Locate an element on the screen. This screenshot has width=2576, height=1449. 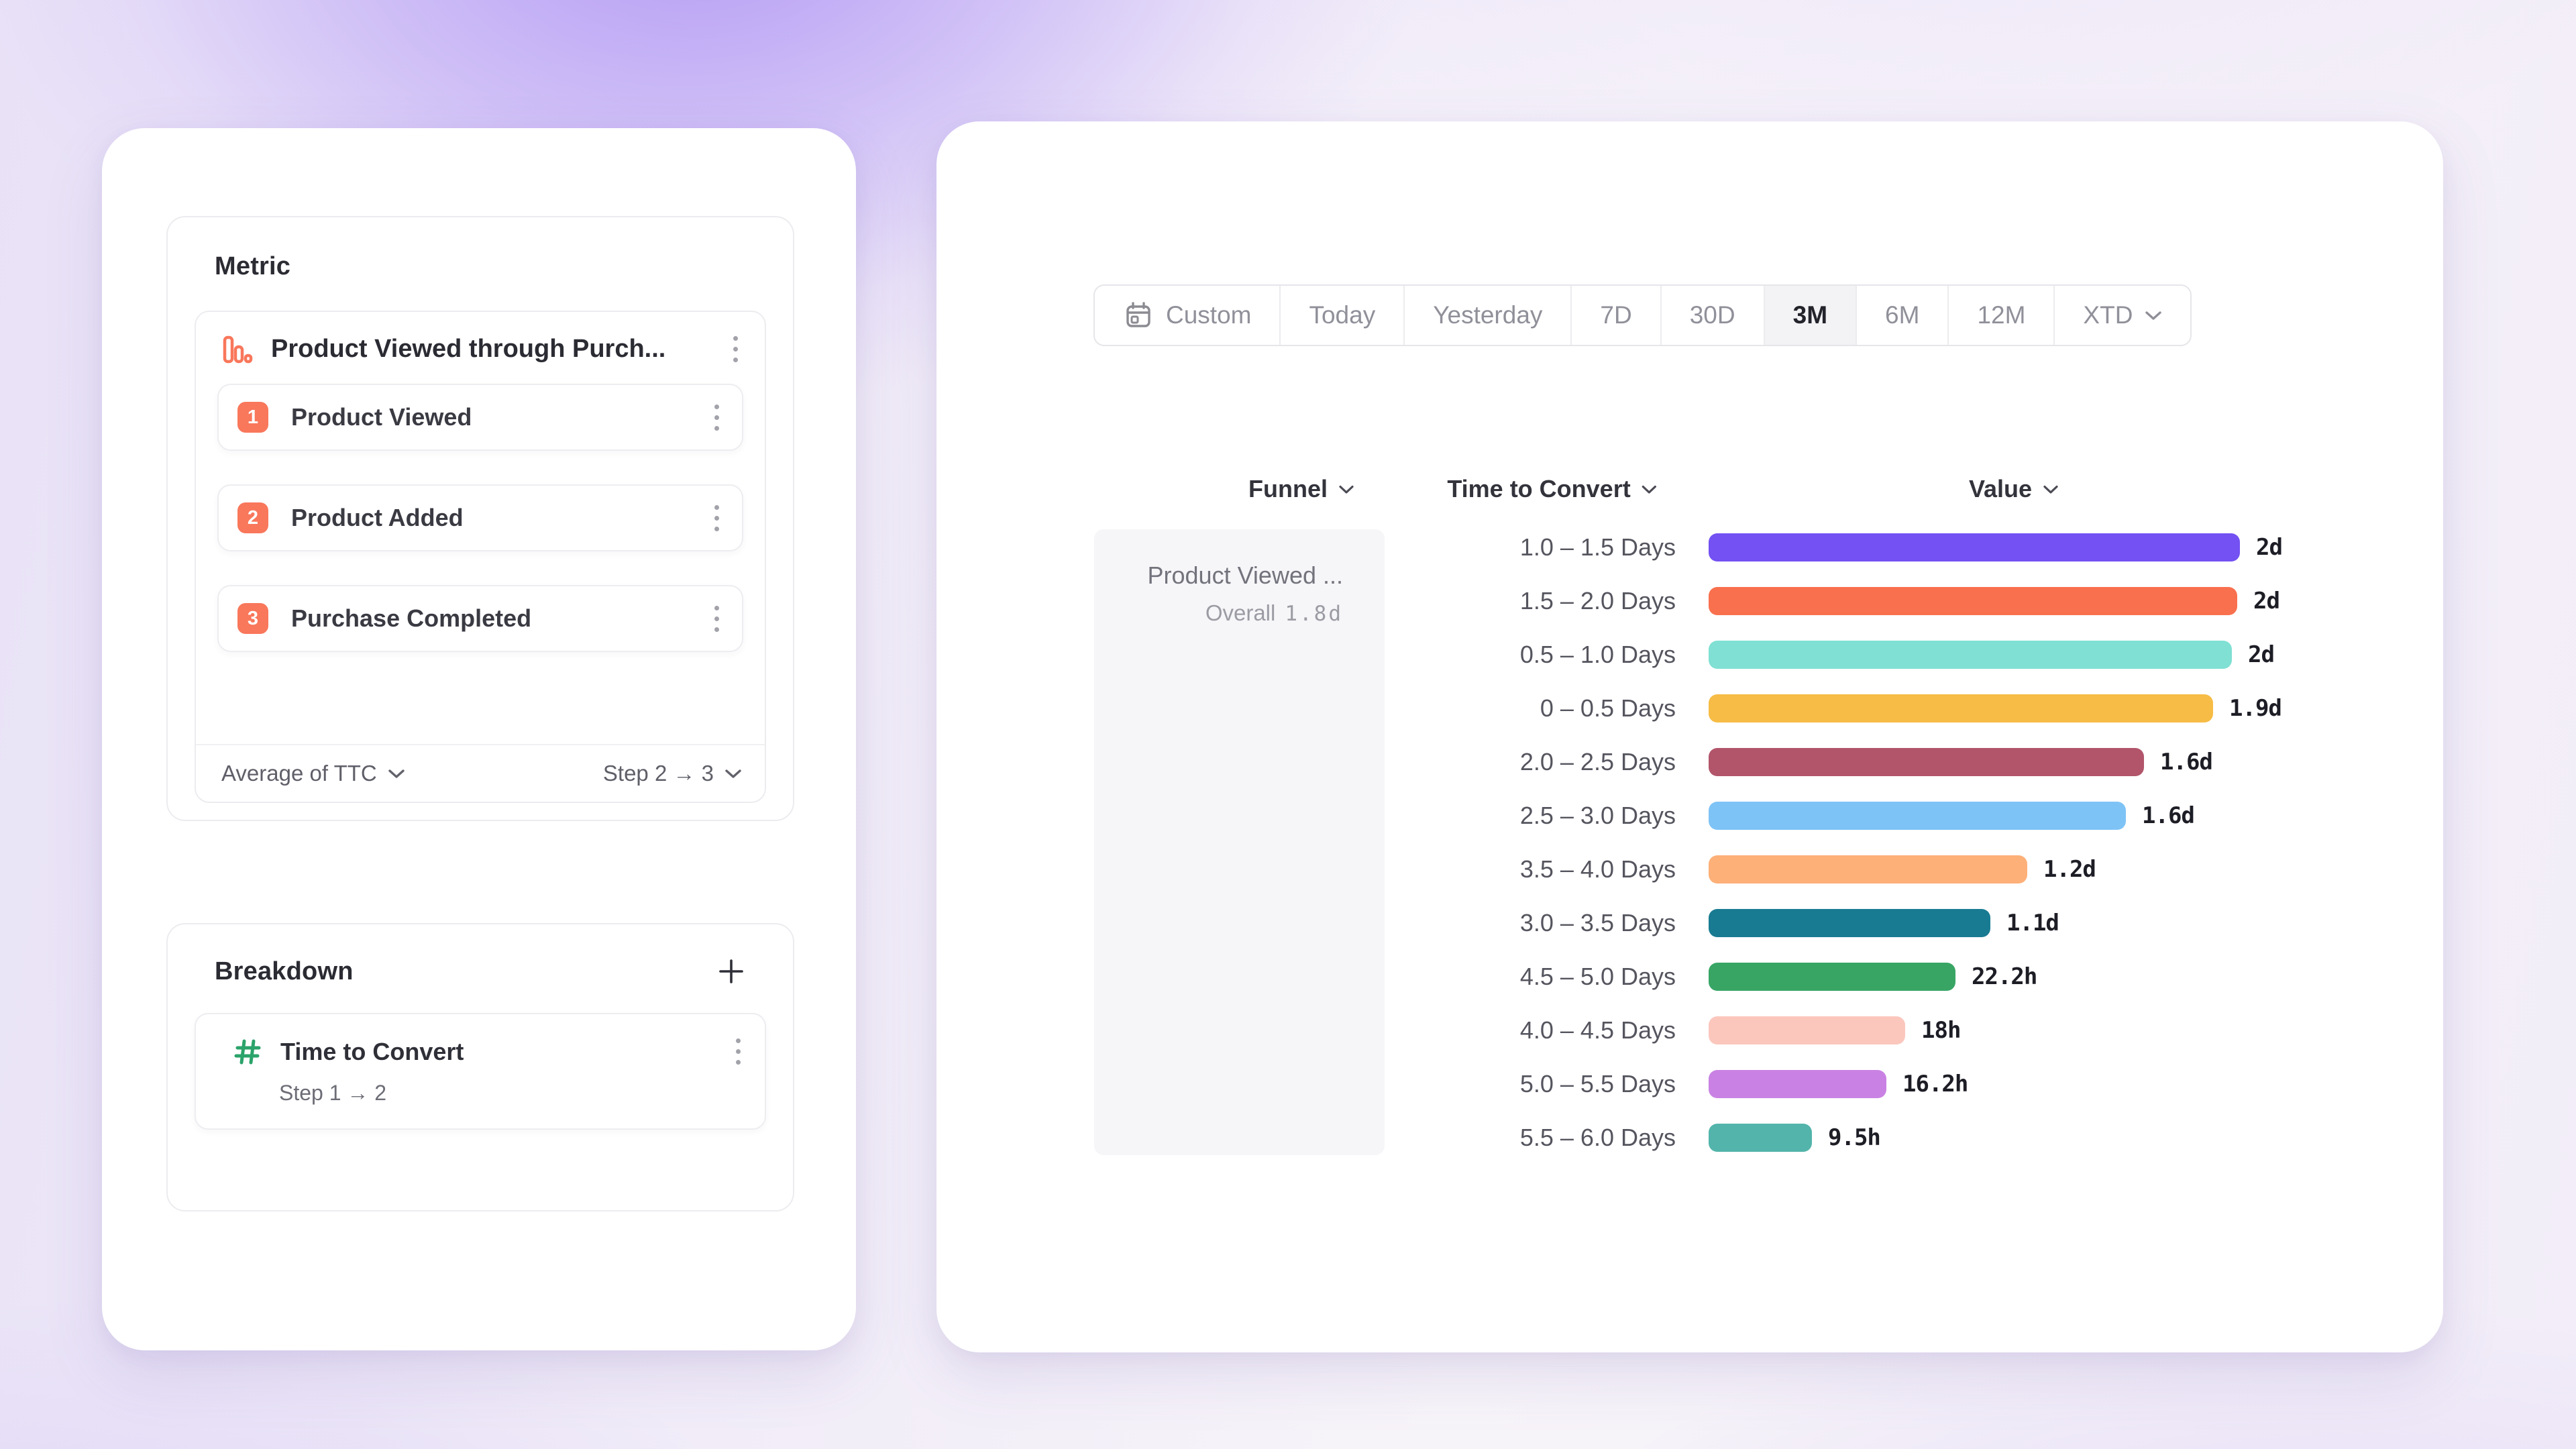
metric-heading: Metric is located at coordinates (253, 266).